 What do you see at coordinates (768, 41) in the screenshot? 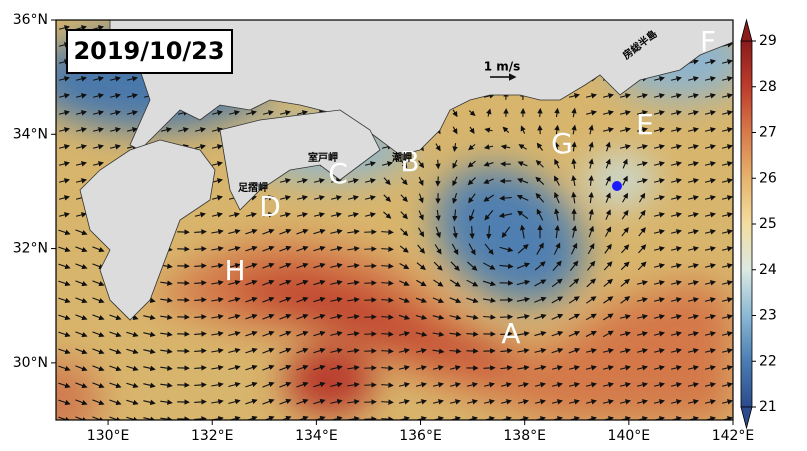
I see `colorbar-tick-label: 29` at bounding box center [768, 41].